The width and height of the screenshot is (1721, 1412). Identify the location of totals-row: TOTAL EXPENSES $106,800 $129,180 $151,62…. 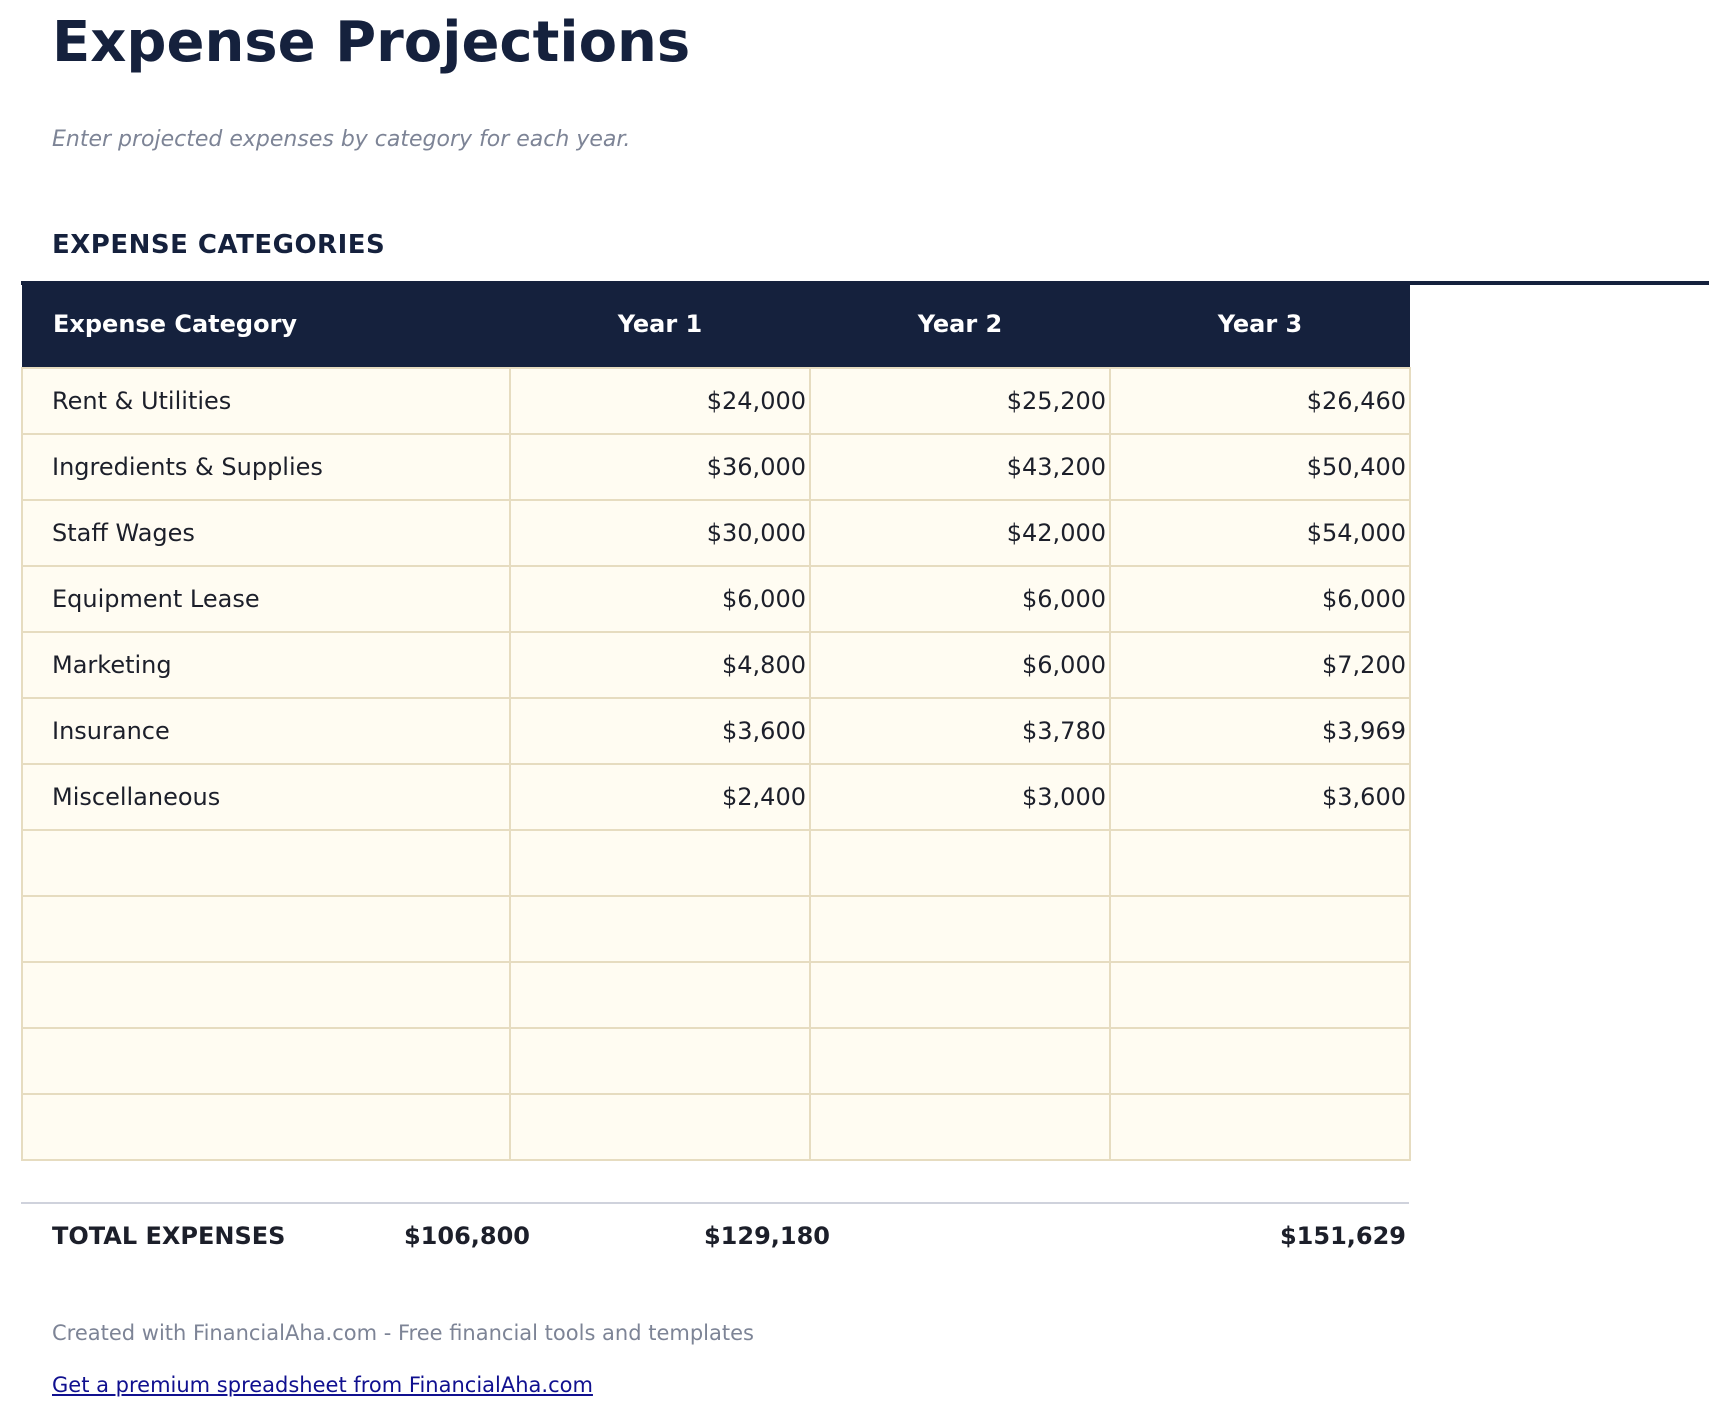
(715, 1240).